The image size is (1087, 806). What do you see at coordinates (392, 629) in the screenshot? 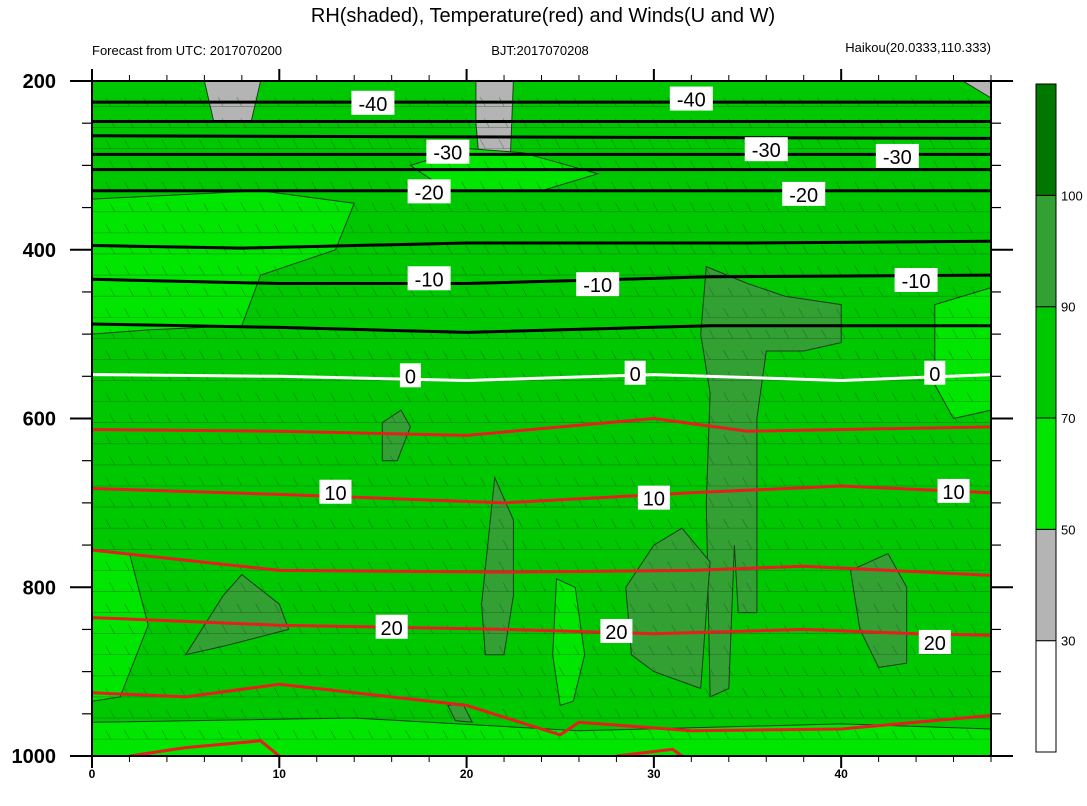
I see `contour-label: 20` at bounding box center [392, 629].